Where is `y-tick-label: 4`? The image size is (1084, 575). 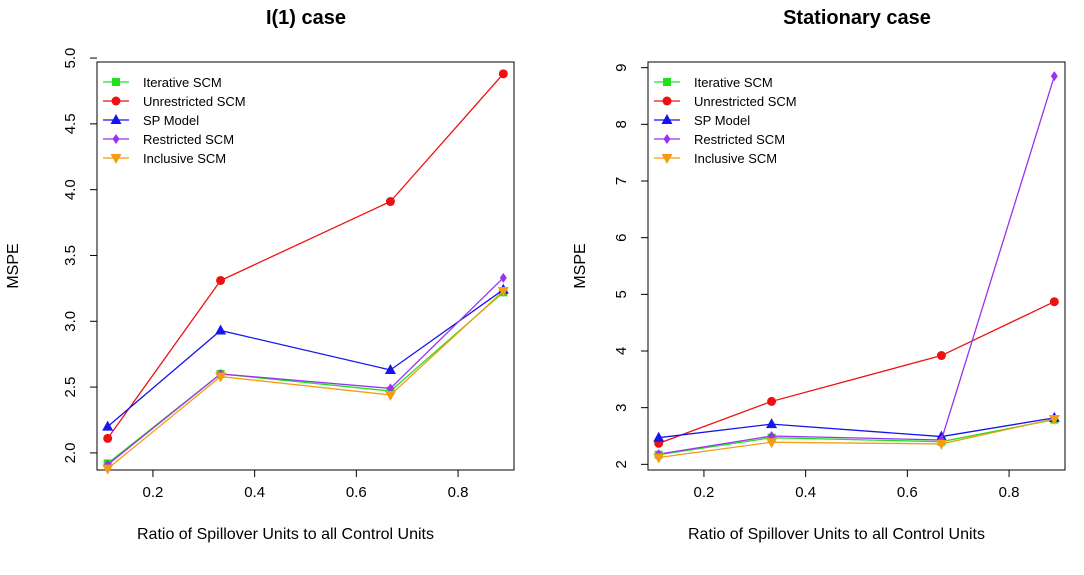 y-tick-label: 4 is located at coordinates (621, 351).